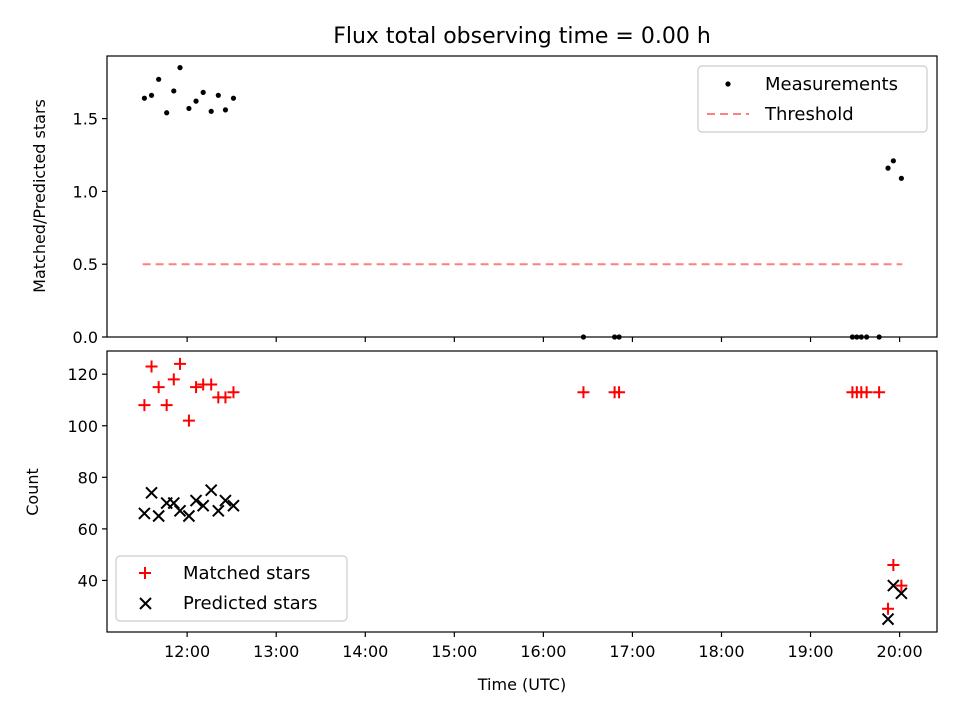 Image resolution: width=960 pixels, height=720 pixels. I want to click on y-tick-label: 60, so click(88, 529).